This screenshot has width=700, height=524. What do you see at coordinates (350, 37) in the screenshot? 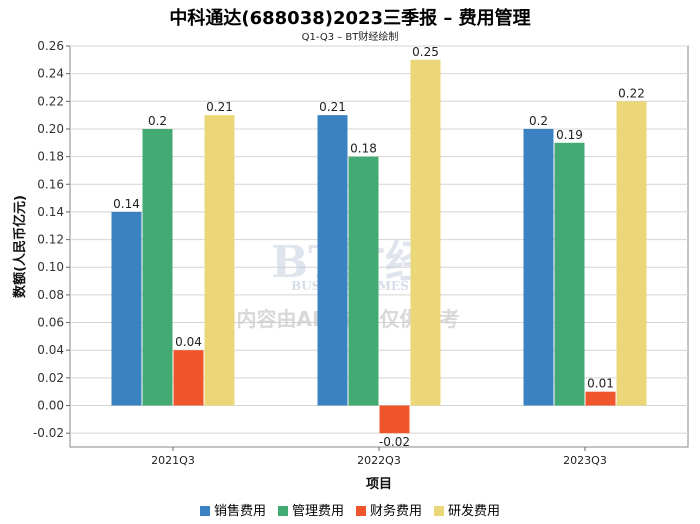
I see `chart-subtitle: Q1-Q3 – BT财经绘制` at bounding box center [350, 37].